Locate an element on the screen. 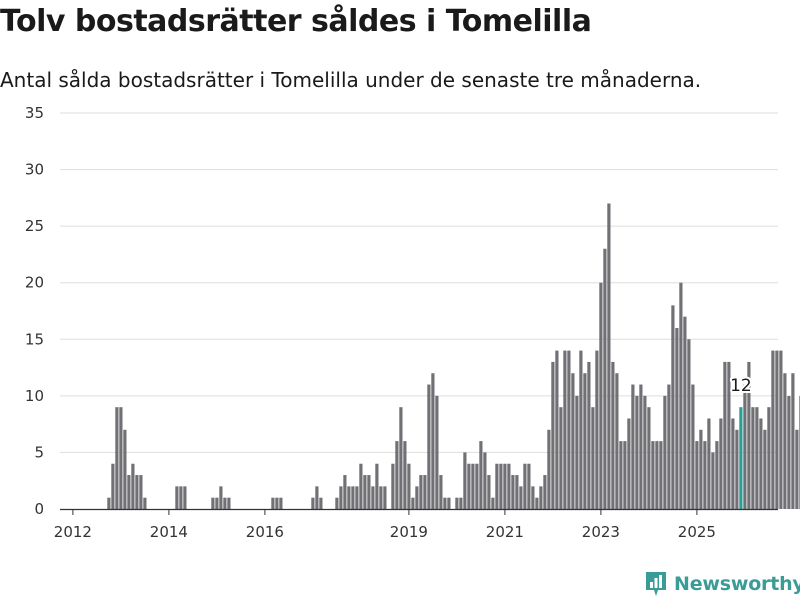 The width and height of the screenshot is (800, 600). y-tick-label: 35 is located at coordinates (34, 113).